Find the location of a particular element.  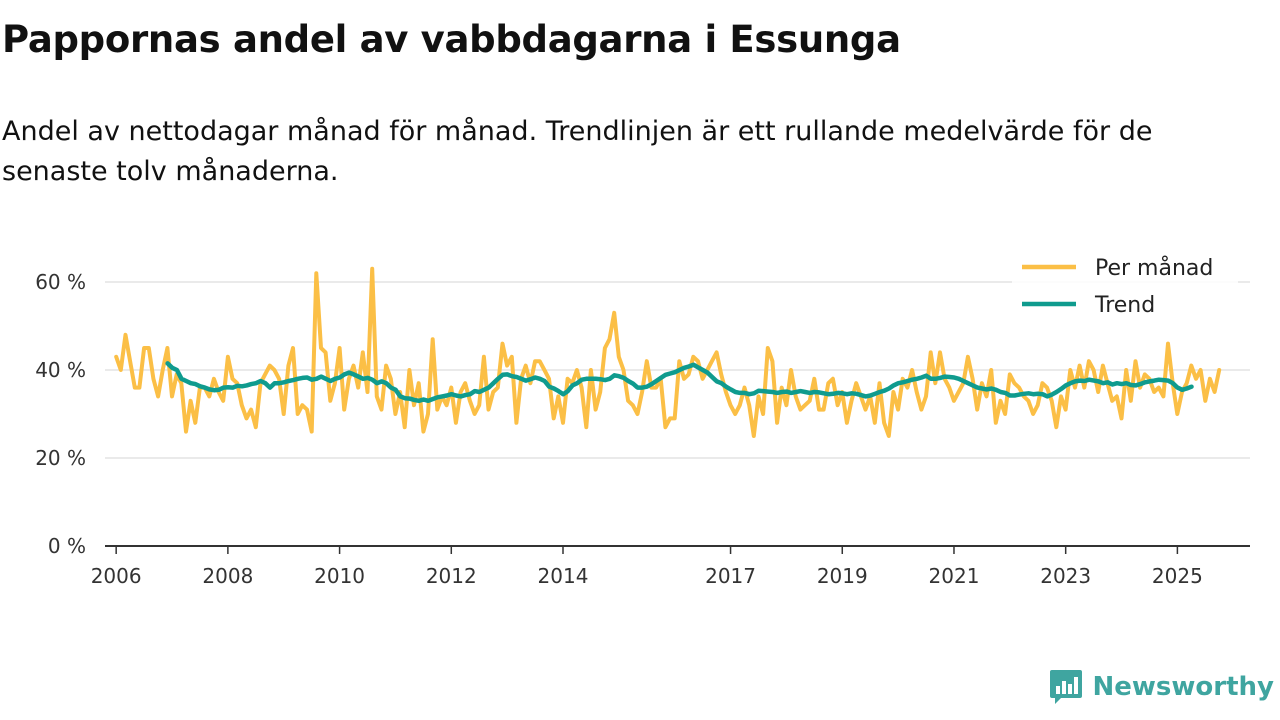

y-tick-label-40: 40 % is located at coordinates (60, 370).